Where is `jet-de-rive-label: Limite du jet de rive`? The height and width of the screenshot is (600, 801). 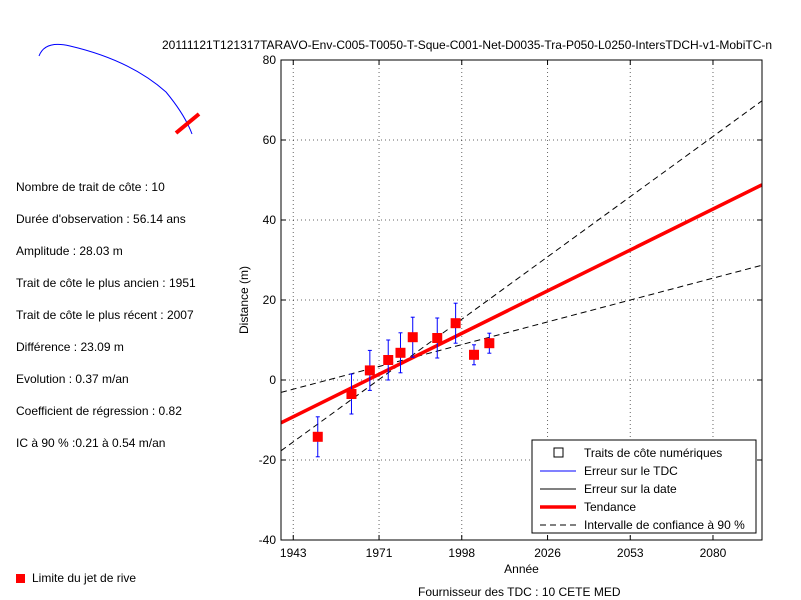 jet-de-rive-label: Limite du jet de rive is located at coordinates (84, 578).